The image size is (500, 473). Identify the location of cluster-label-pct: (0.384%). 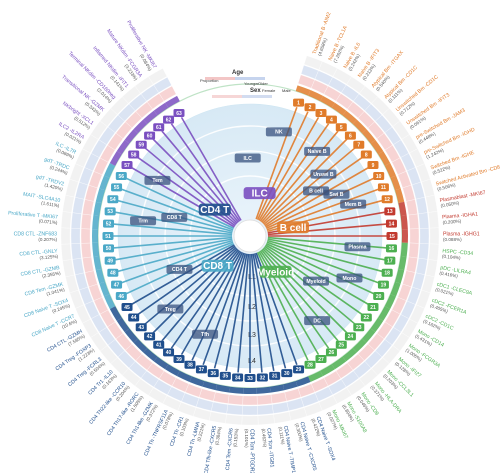
(218, 436).